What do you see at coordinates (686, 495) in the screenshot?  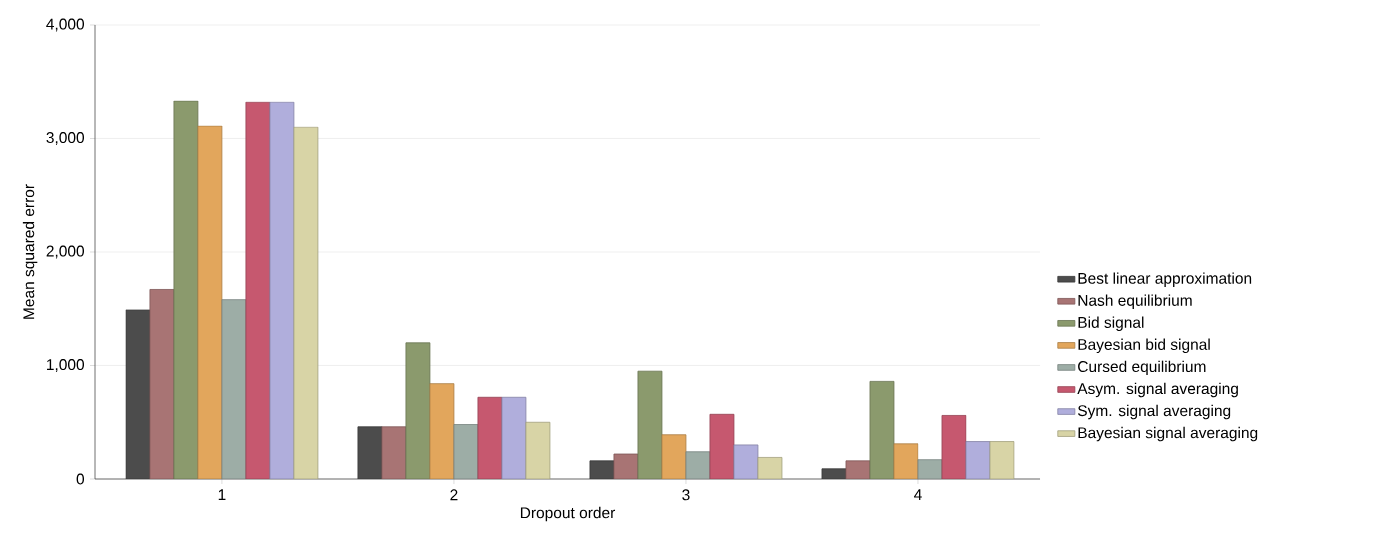 I see `x-tick-label: 3` at bounding box center [686, 495].